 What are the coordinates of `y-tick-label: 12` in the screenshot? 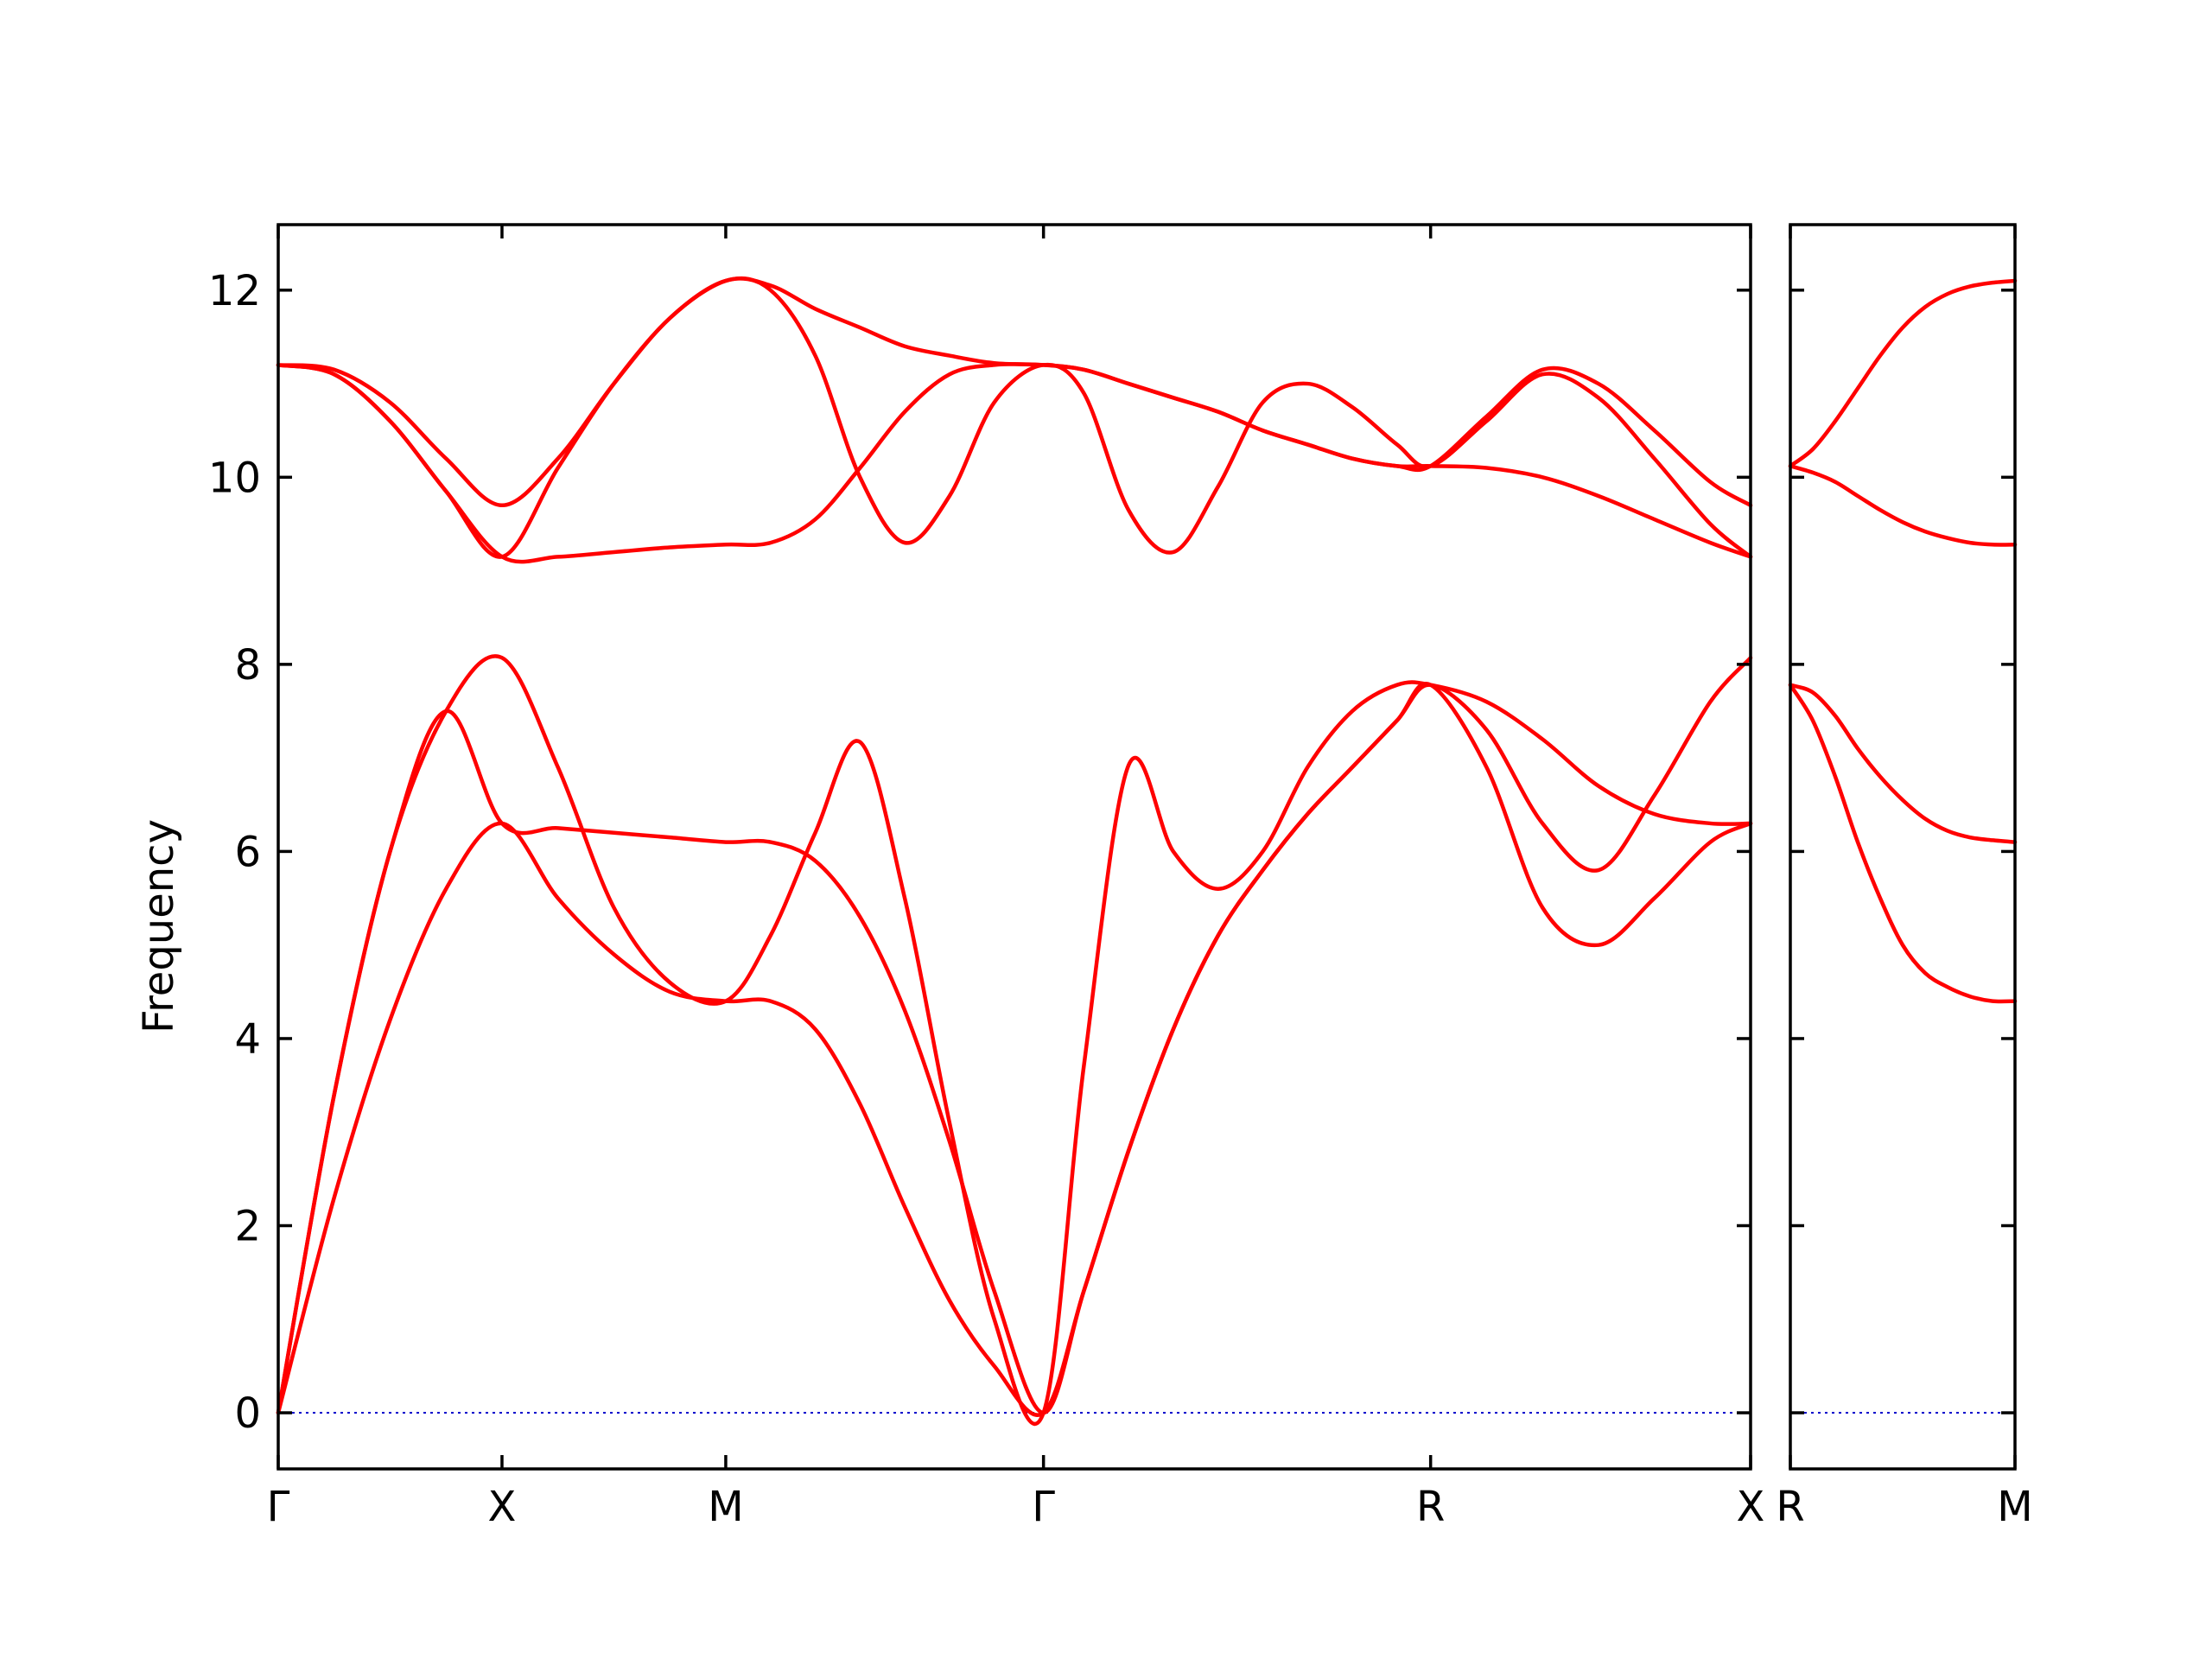 It's located at (234, 291).